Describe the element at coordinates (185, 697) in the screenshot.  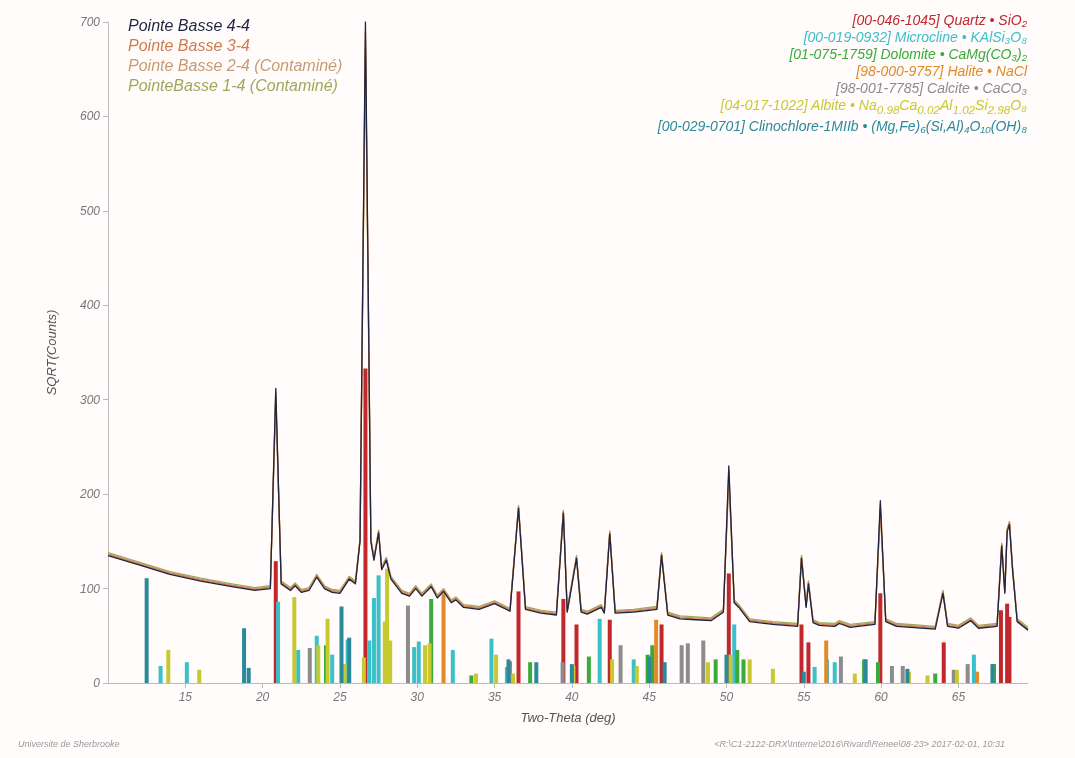
I see `x-tick-label: 15` at that location.